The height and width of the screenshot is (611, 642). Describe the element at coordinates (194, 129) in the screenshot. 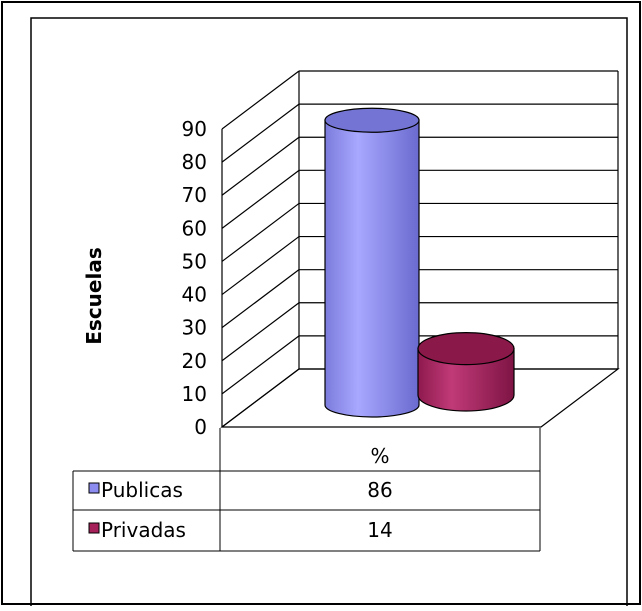

I see `y-tick-label: 90` at that location.